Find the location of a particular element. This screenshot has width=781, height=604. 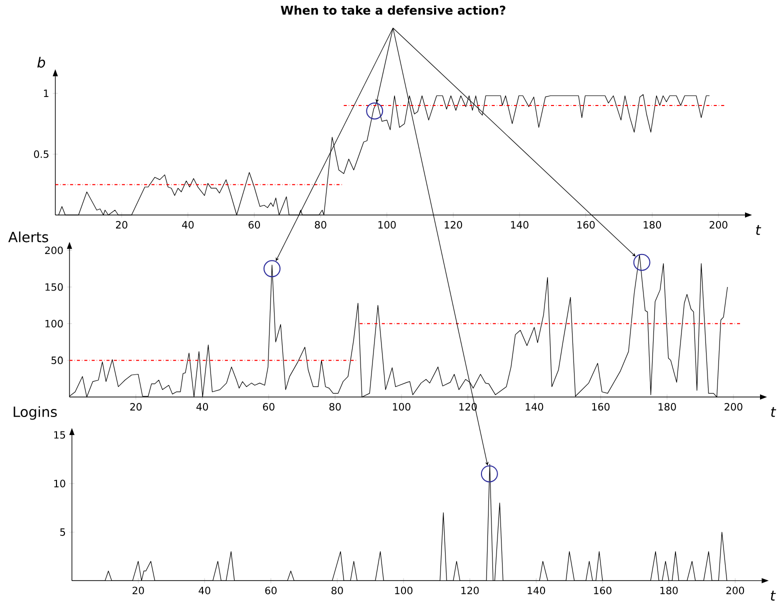

y-axis-title: Alerts is located at coordinates (28, 236).